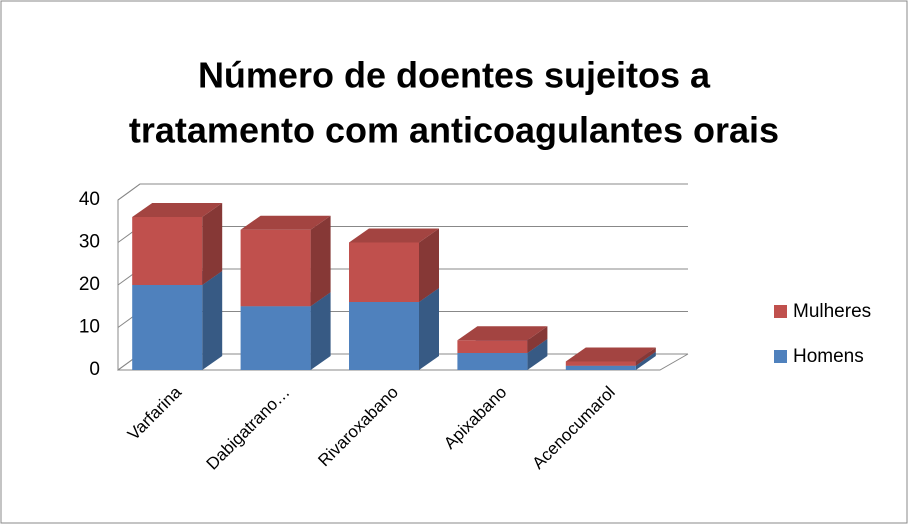 This screenshot has width=908, height=524. Describe the element at coordinates (89, 199) in the screenshot. I see `y-tick-label: 40` at that location.